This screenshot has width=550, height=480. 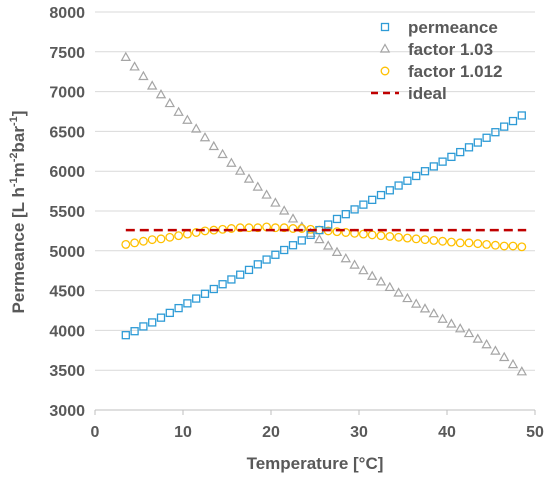 I want to click on y-tick-label: 3500, so click(x=67, y=371).